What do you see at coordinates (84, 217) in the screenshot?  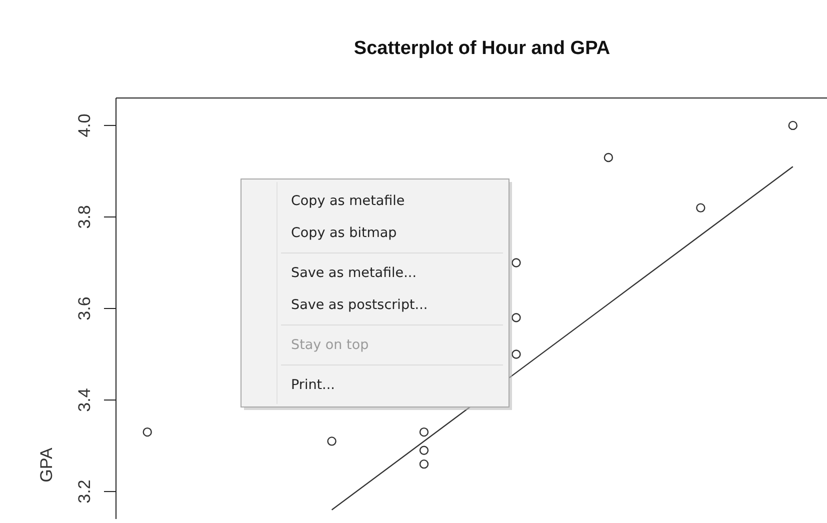 I see `y-tick-label: 3.8` at bounding box center [84, 217].